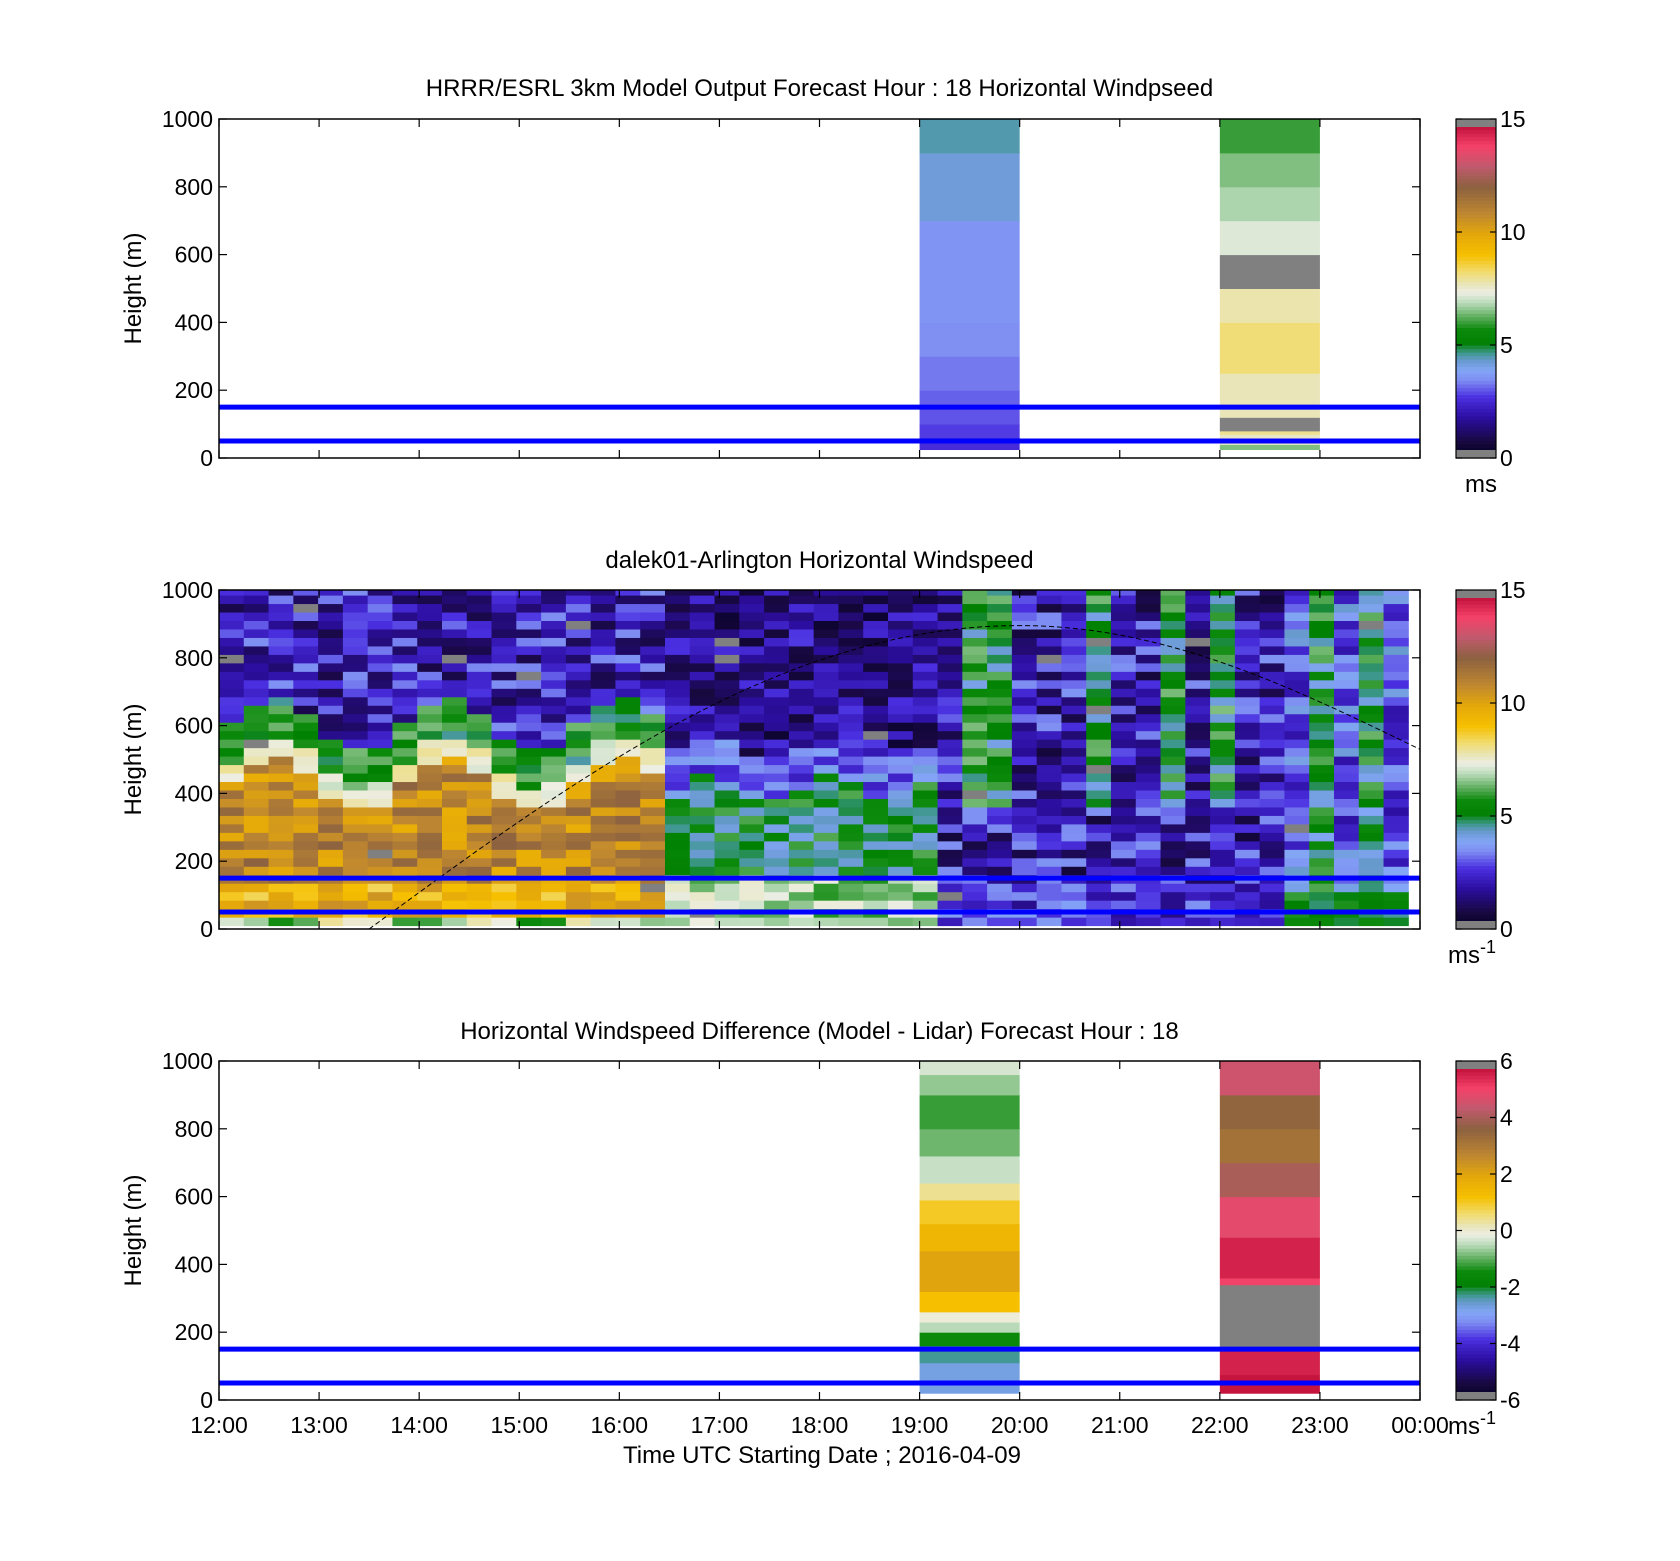 Image resolution: width=1680 pixels, height=1561 pixels. What do you see at coordinates (1481, 484) in the screenshot?
I see `colorbar-unit: ms` at bounding box center [1481, 484].